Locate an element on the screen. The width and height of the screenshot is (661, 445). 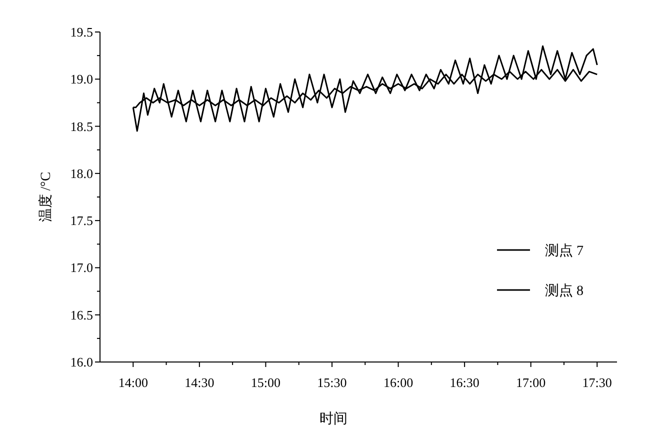
y-tick-label: 17.5 is located at coordinates (81, 220).